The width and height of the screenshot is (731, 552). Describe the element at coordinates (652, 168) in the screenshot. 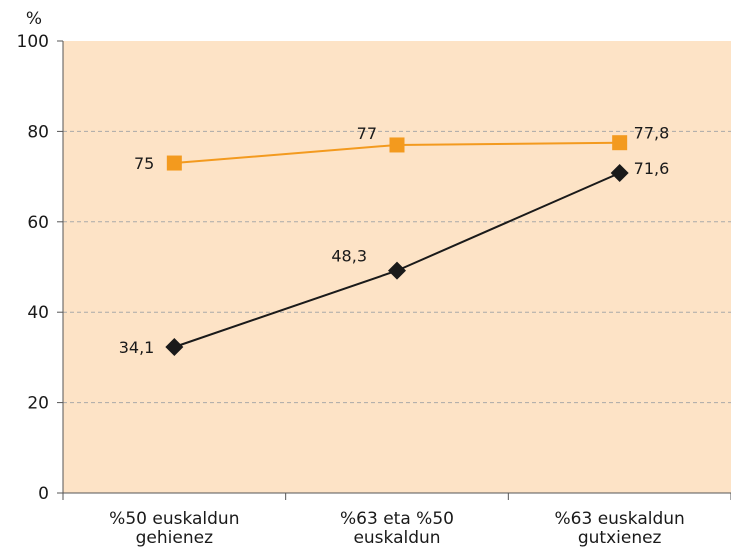

I see `data-label: 71,6` at that location.